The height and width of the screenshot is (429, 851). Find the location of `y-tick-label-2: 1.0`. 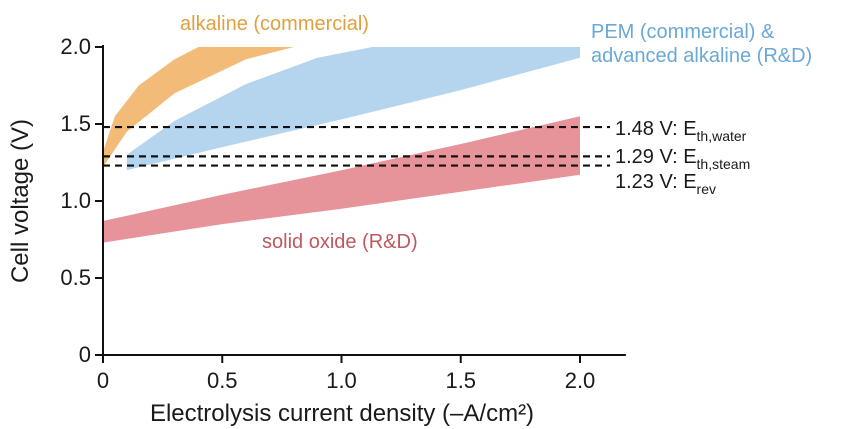

y-tick-label-2: 1.0 is located at coordinates (75, 200).